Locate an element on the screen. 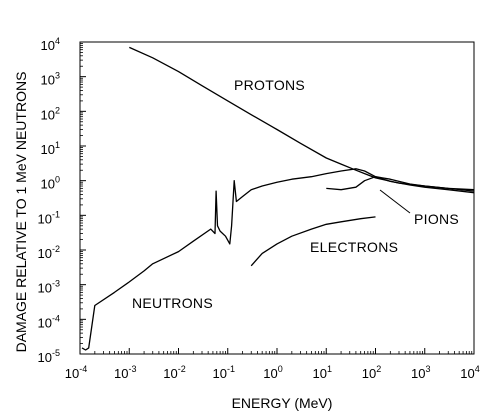  series-label-electrons: ELECTRONS is located at coordinates (354, 247).